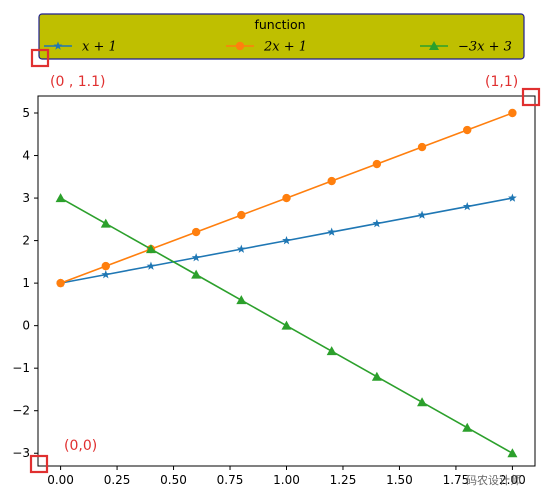  I want to click on annotation-top-left: (0 , 1.1), so click(77, 82).